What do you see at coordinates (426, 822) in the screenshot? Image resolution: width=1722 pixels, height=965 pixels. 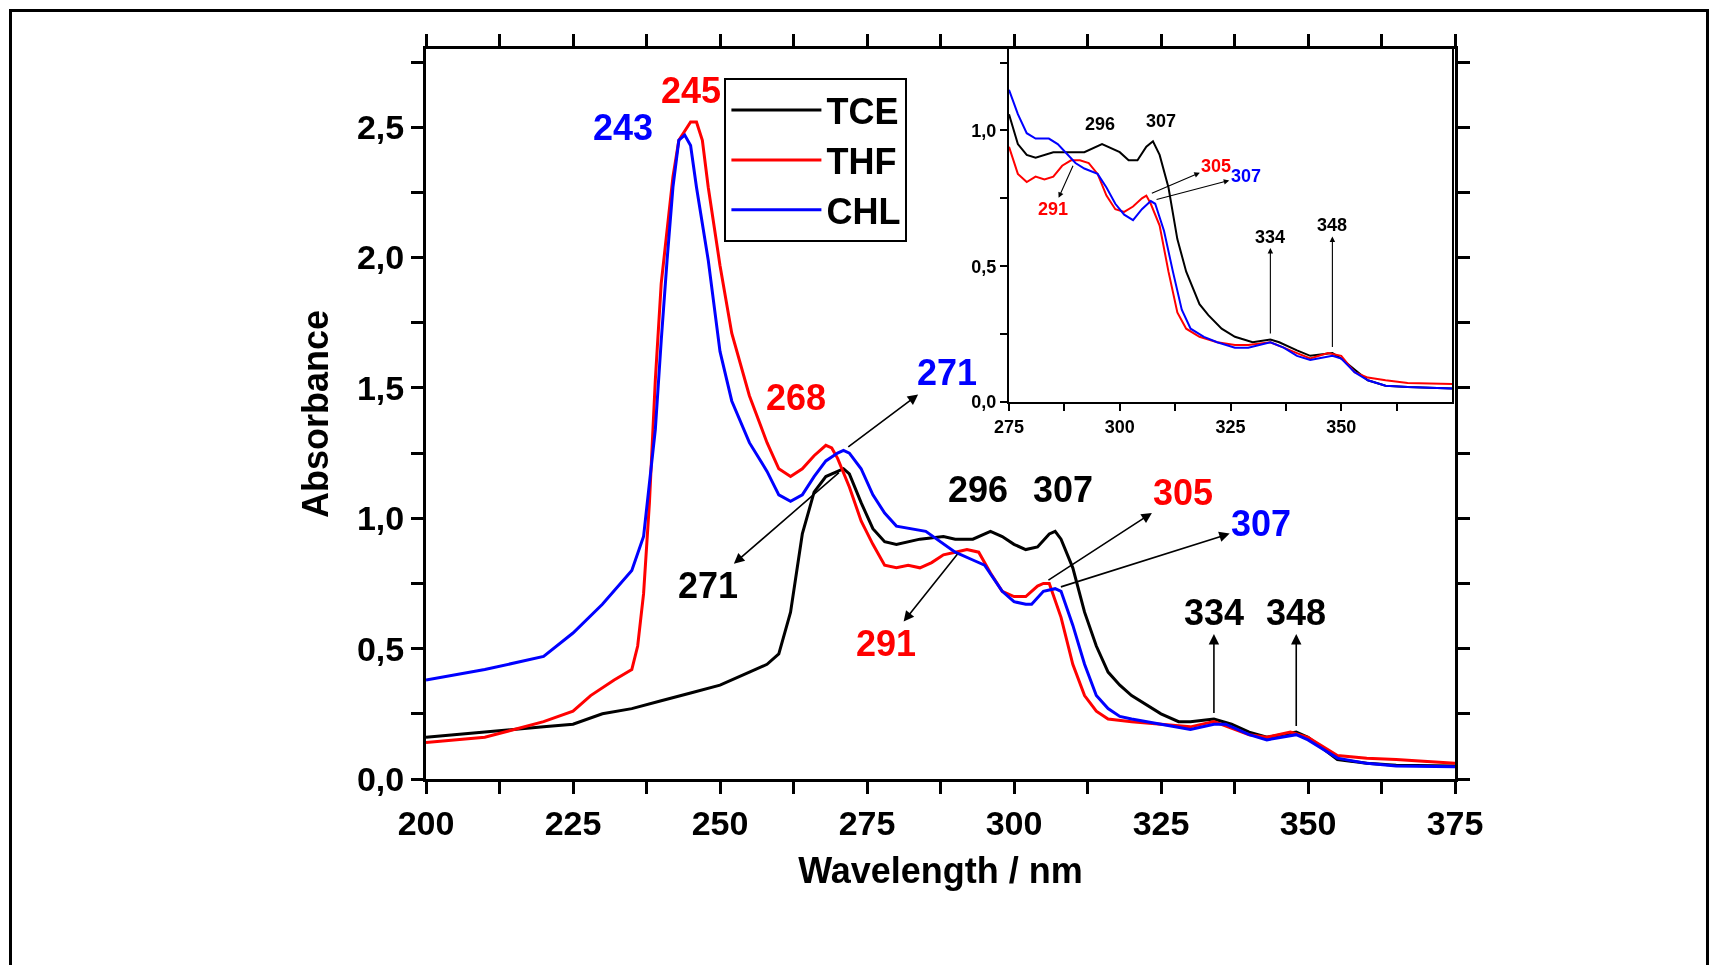 I see `x-tick-label: 200` at bounding box center [426, 822].